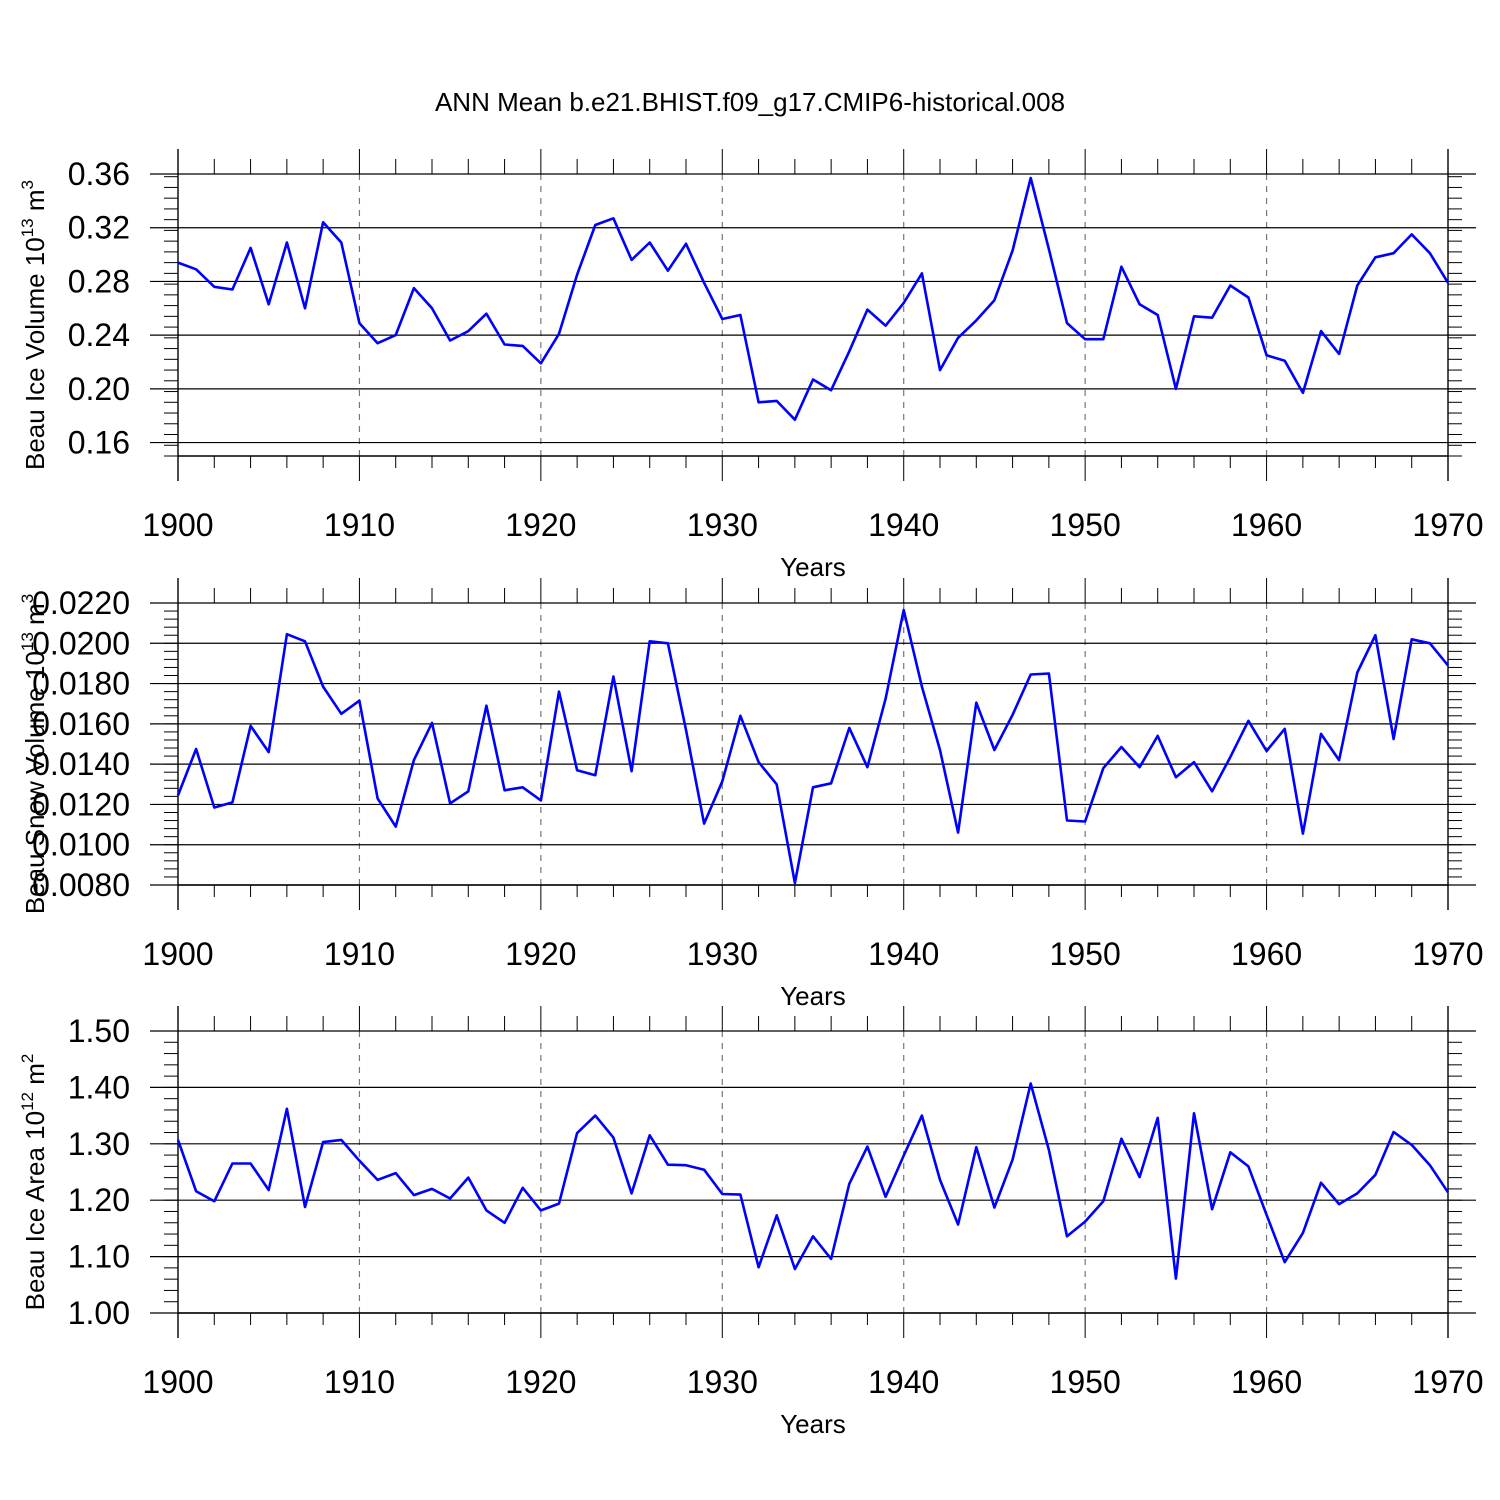 The image size is (1500, 1500). What do you see at coordinates (81, 724) in the screenshot?
I see `y-tick-label: 0.0160` at bounding box center [81, 724].